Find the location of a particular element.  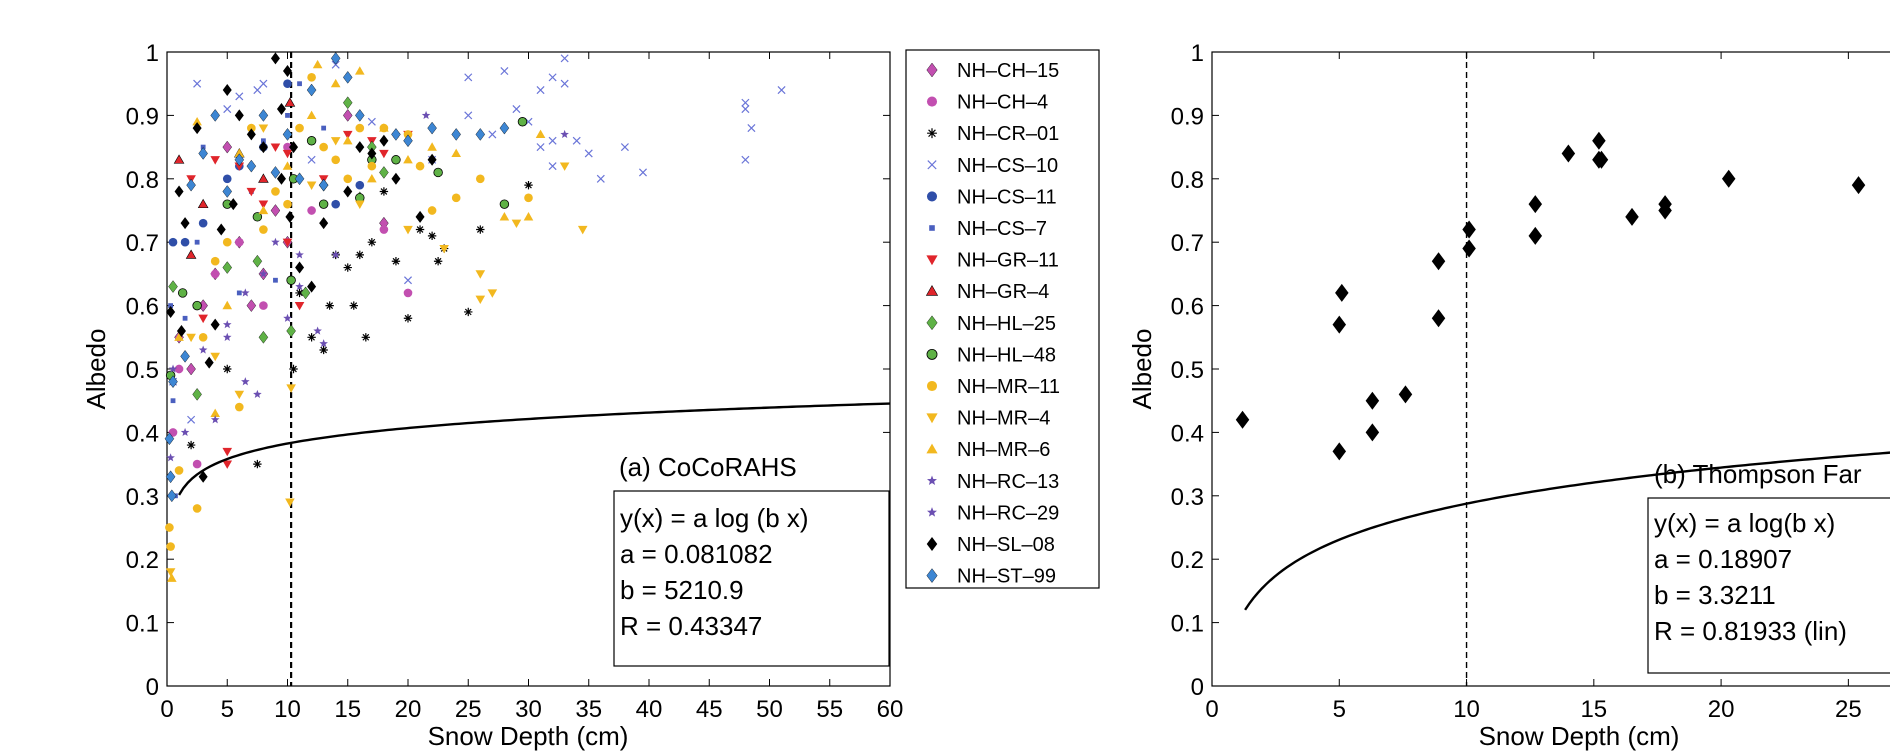

legend-item: NH–ST–99 is located at coordinates (991, 577).